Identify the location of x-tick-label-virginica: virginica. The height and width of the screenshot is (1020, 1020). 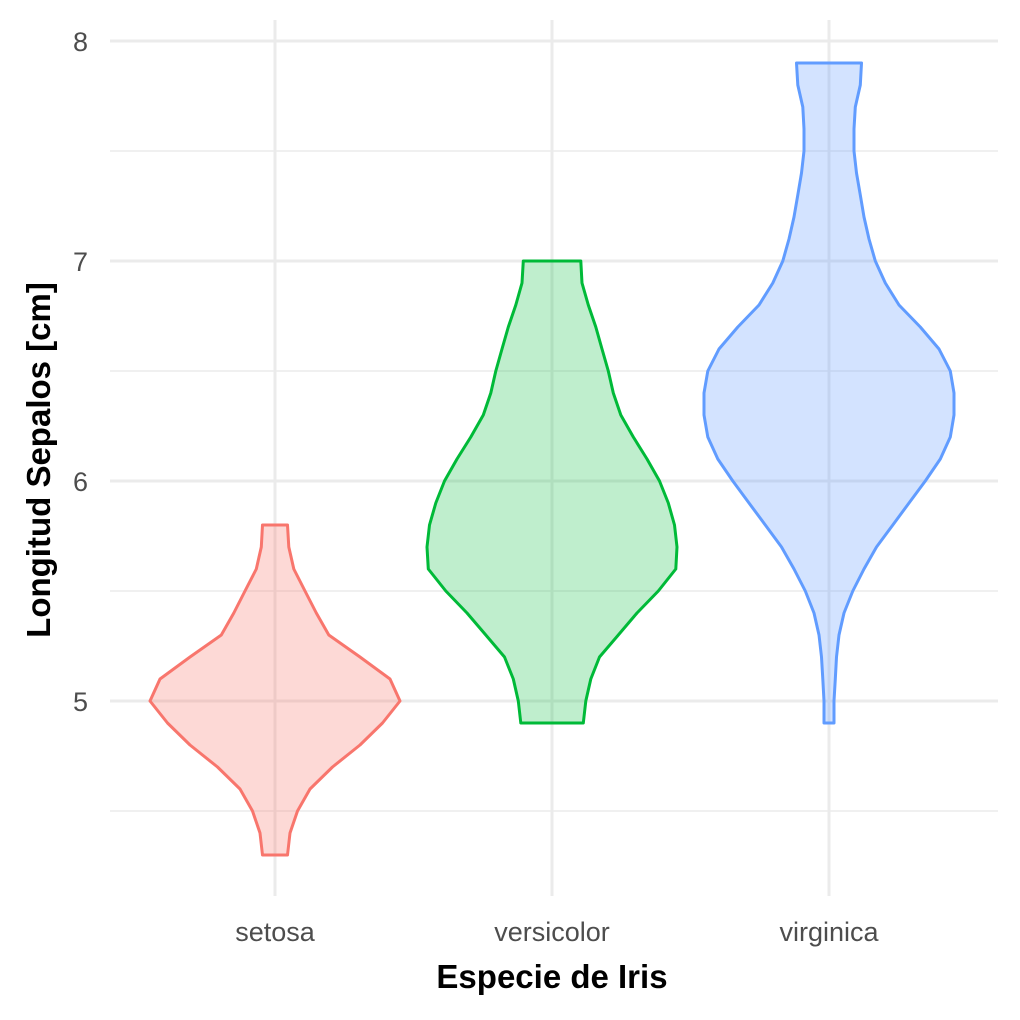
(829, 932).